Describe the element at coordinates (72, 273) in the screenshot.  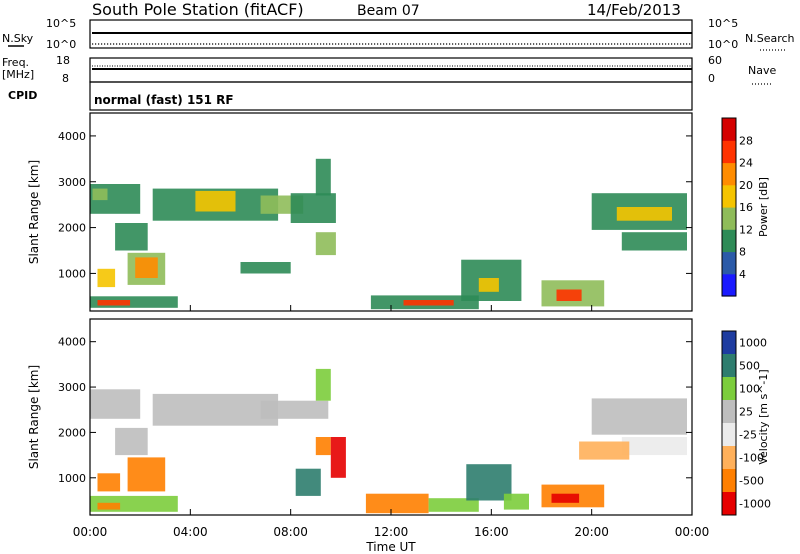
I see `y-tick-label: 1000` at that location.